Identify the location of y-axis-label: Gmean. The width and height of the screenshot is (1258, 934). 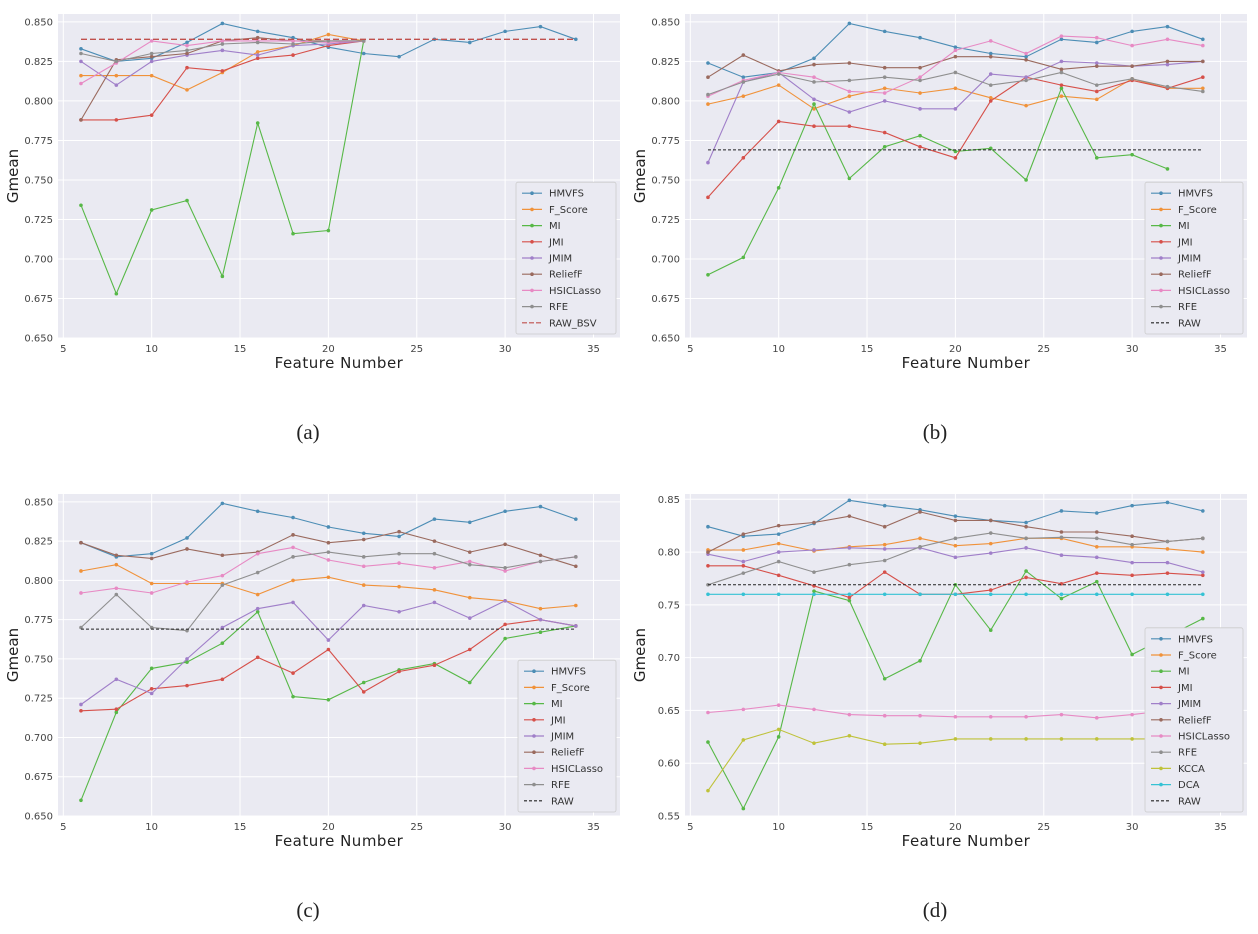
(640, 655).